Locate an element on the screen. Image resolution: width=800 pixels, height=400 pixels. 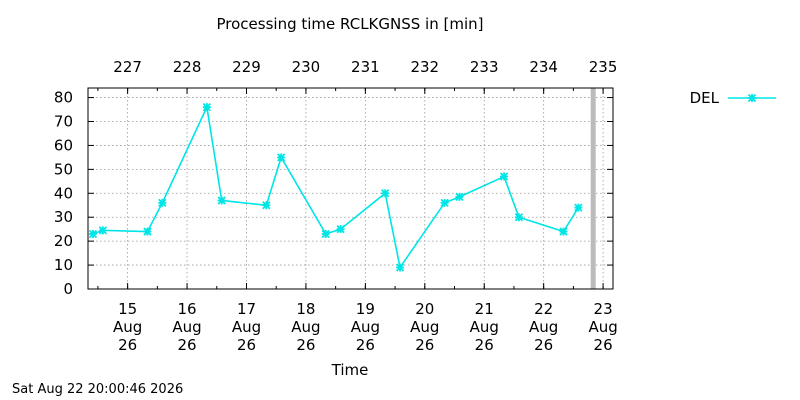
legend: DEL is located at coordinates (733, 98).